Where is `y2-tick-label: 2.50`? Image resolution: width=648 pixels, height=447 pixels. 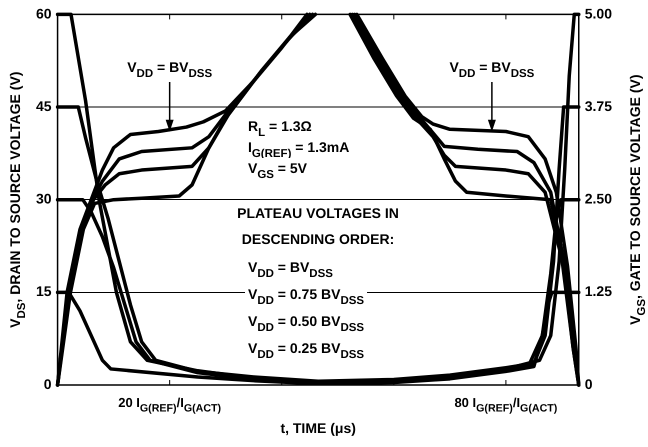
y2-tick-label: 2.50 is located at coordinates (598, 198).